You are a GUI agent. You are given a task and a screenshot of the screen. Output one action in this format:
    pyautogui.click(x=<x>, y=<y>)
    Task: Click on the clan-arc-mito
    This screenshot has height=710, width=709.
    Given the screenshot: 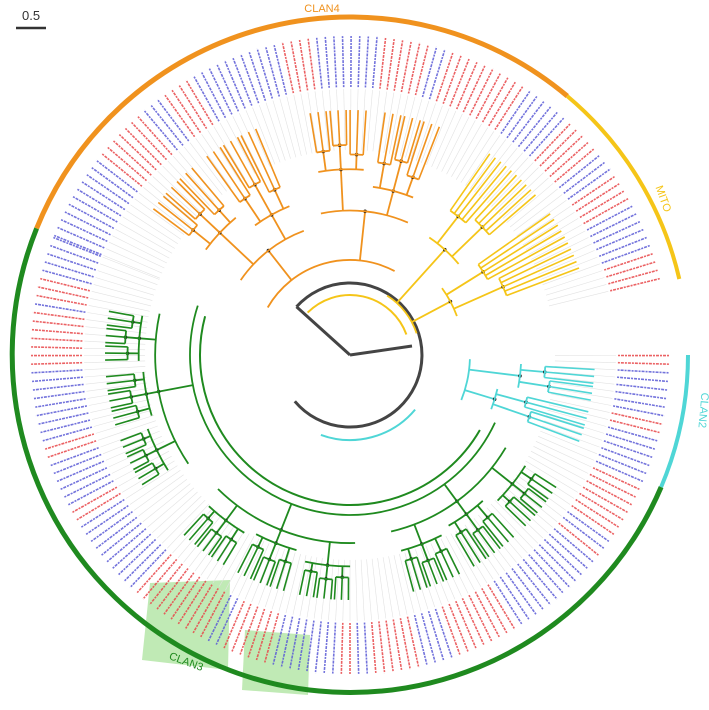 What is the action you would take?
    pyautogui.click(x=624, y=187)
    